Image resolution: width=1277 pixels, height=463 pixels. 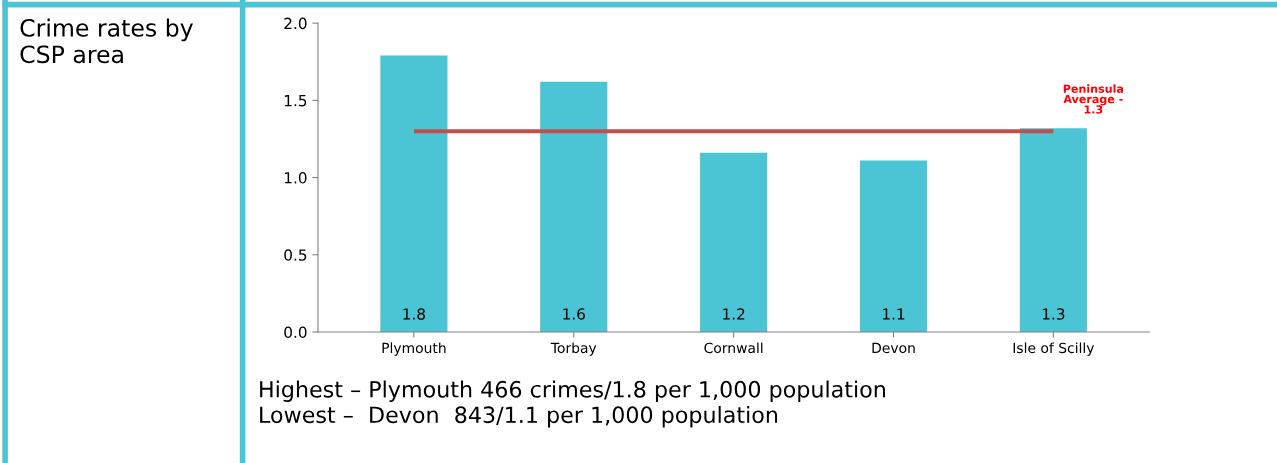 I want to click on text: Highest – Plymouth 466 crimes/1.8 per 1,000 population, so click(x=572, y=391).